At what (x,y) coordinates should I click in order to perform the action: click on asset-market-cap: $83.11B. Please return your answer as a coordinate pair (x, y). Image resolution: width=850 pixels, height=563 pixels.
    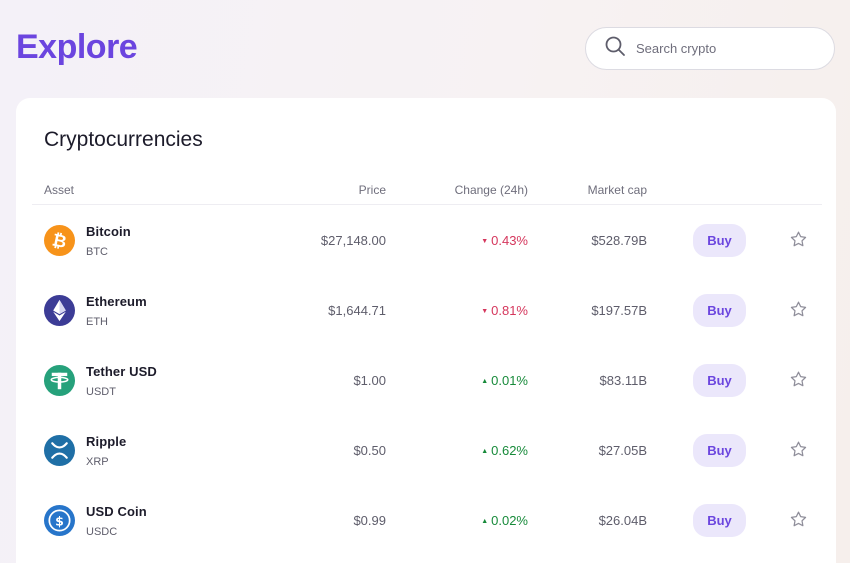
    Looking at the image, I should click on (623, 380).